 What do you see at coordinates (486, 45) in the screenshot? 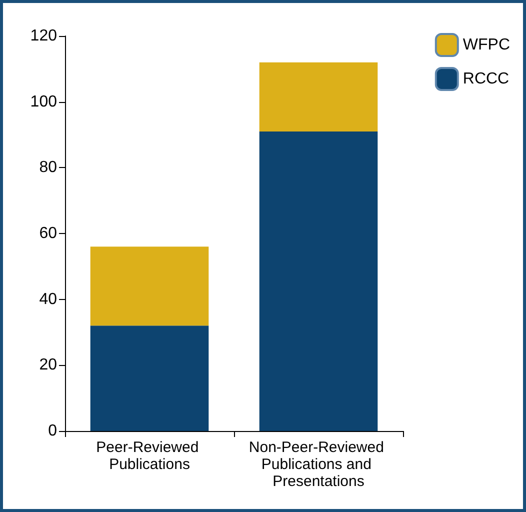
I see `legend-label: WFPC` at bounding box center [486, 45].